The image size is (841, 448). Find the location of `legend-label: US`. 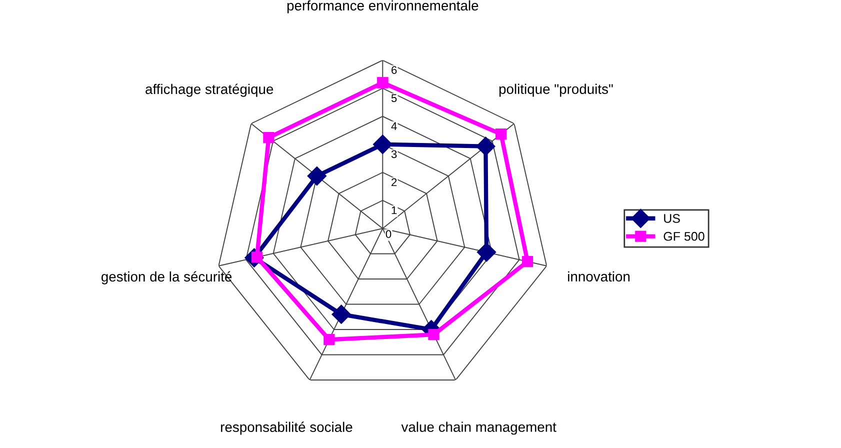

legend-label: US is located at coordinates (672, 218).